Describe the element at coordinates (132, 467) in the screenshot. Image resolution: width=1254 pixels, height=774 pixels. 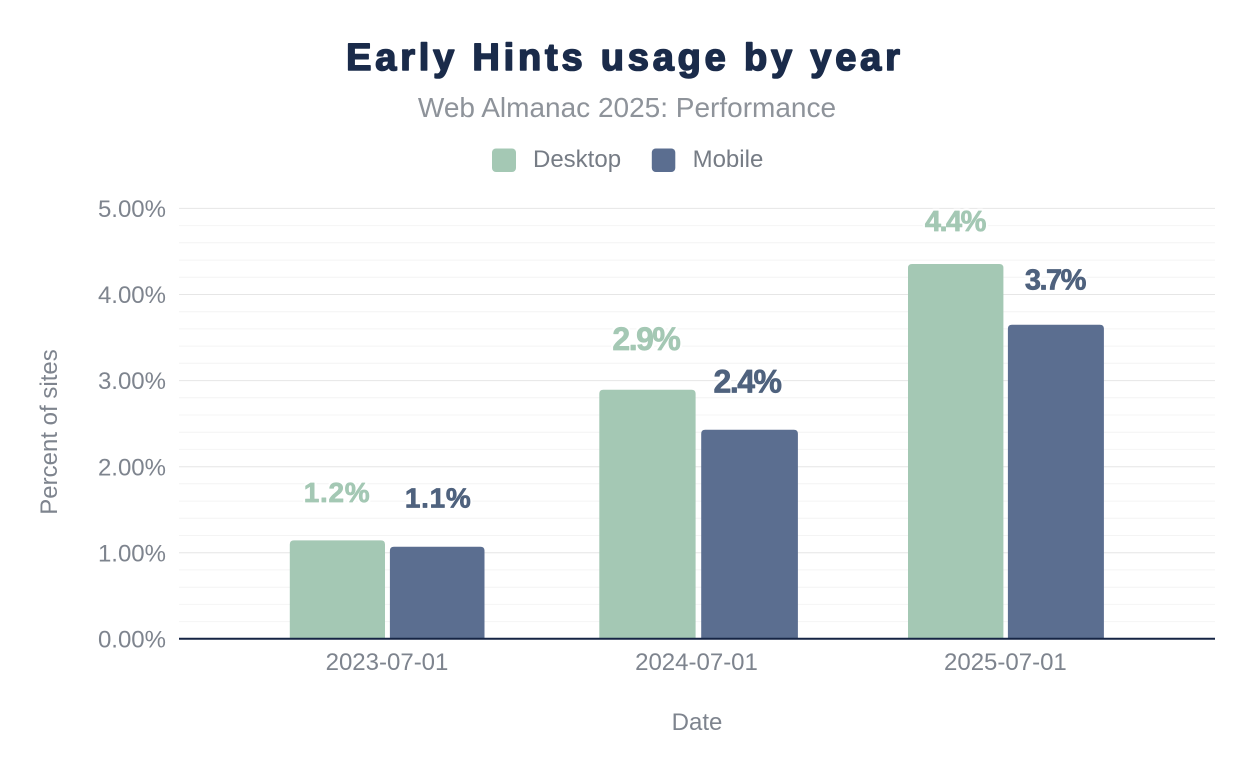
I see `svg-text: 2.00%` at that location.